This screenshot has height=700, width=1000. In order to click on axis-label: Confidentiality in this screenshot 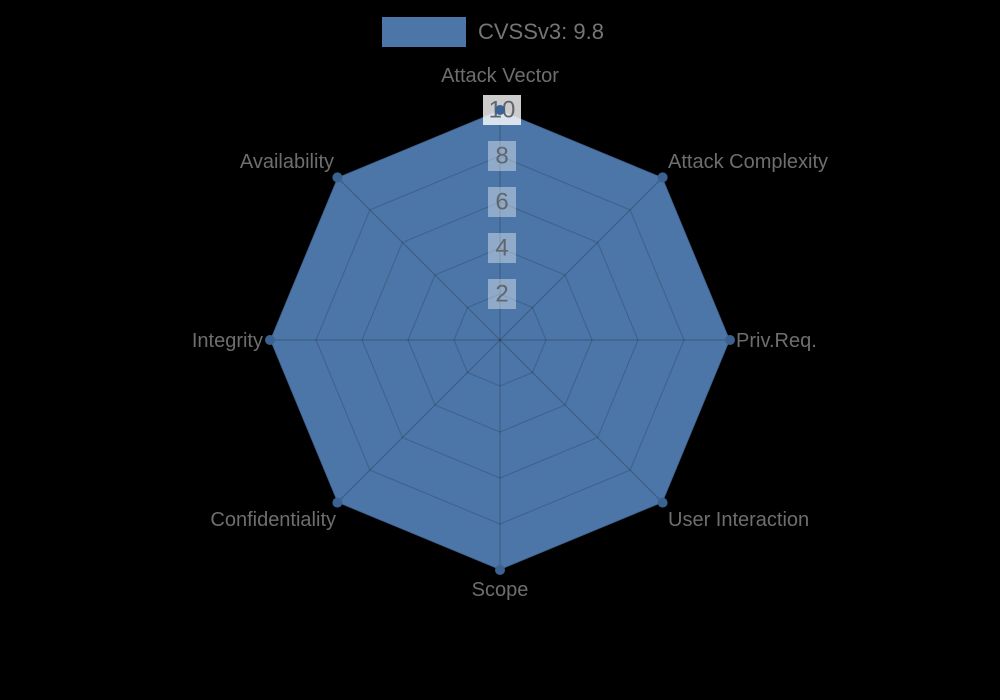, I will do `click(273, 520)`.